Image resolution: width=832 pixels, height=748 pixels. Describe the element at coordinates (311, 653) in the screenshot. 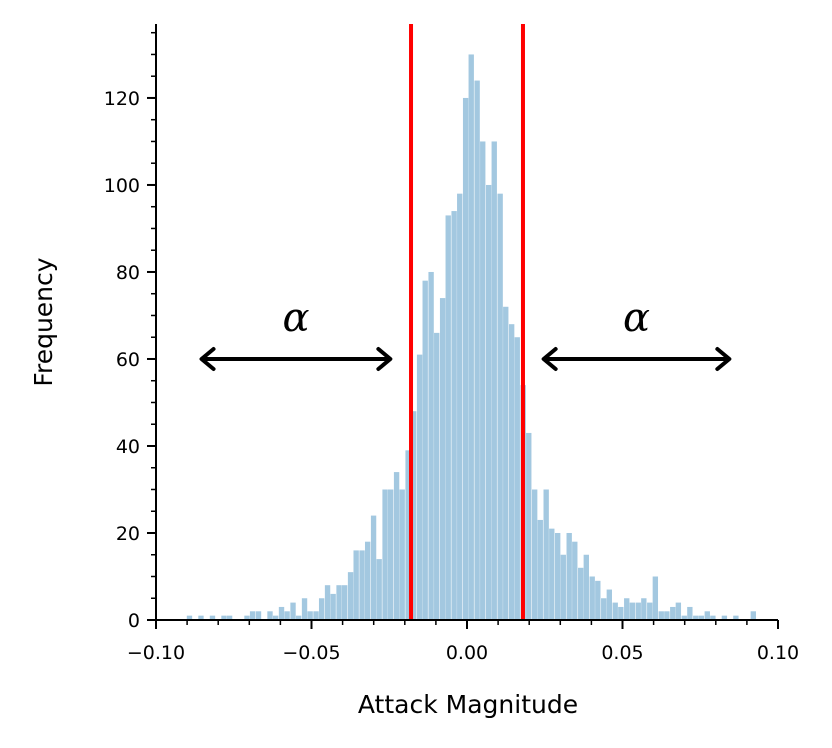

I see `x-tick-label: −0.05` at that location.